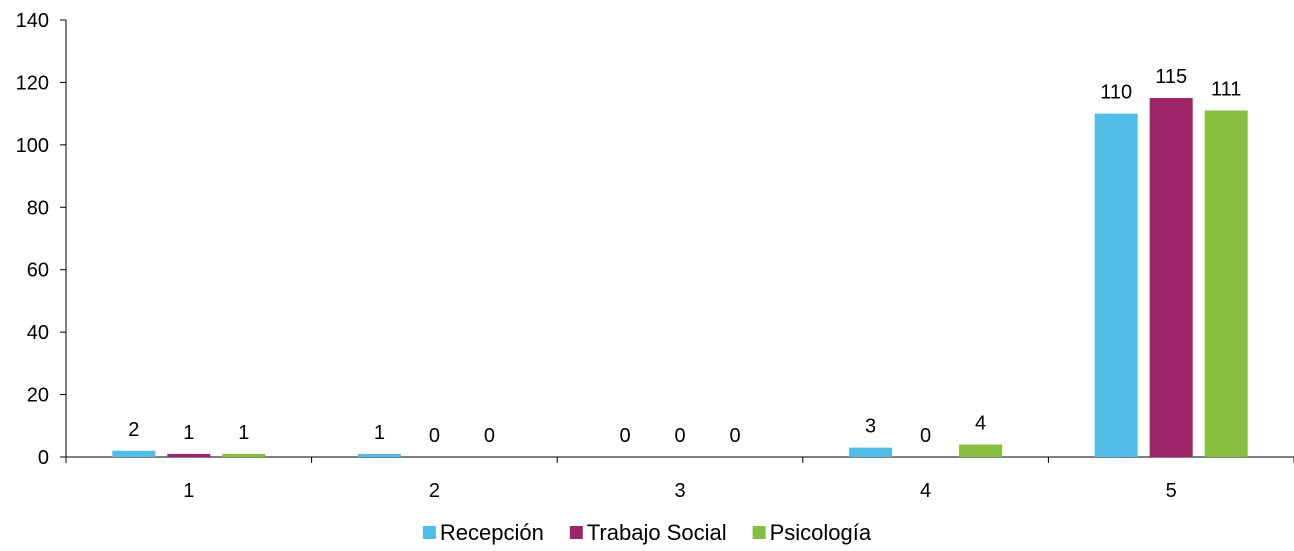 The height and width of the screenshot is (551, 1294). I want to click on x-tick-label: 3, so click(679, 491).